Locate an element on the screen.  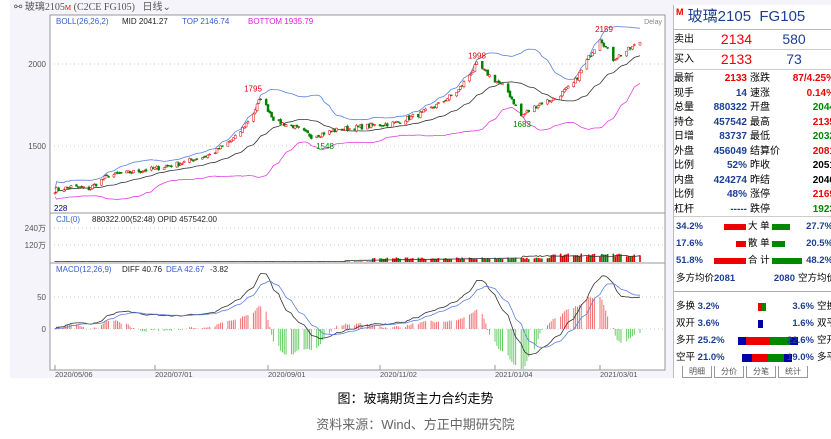
label: 双平 is located at coordinates (823, 323).